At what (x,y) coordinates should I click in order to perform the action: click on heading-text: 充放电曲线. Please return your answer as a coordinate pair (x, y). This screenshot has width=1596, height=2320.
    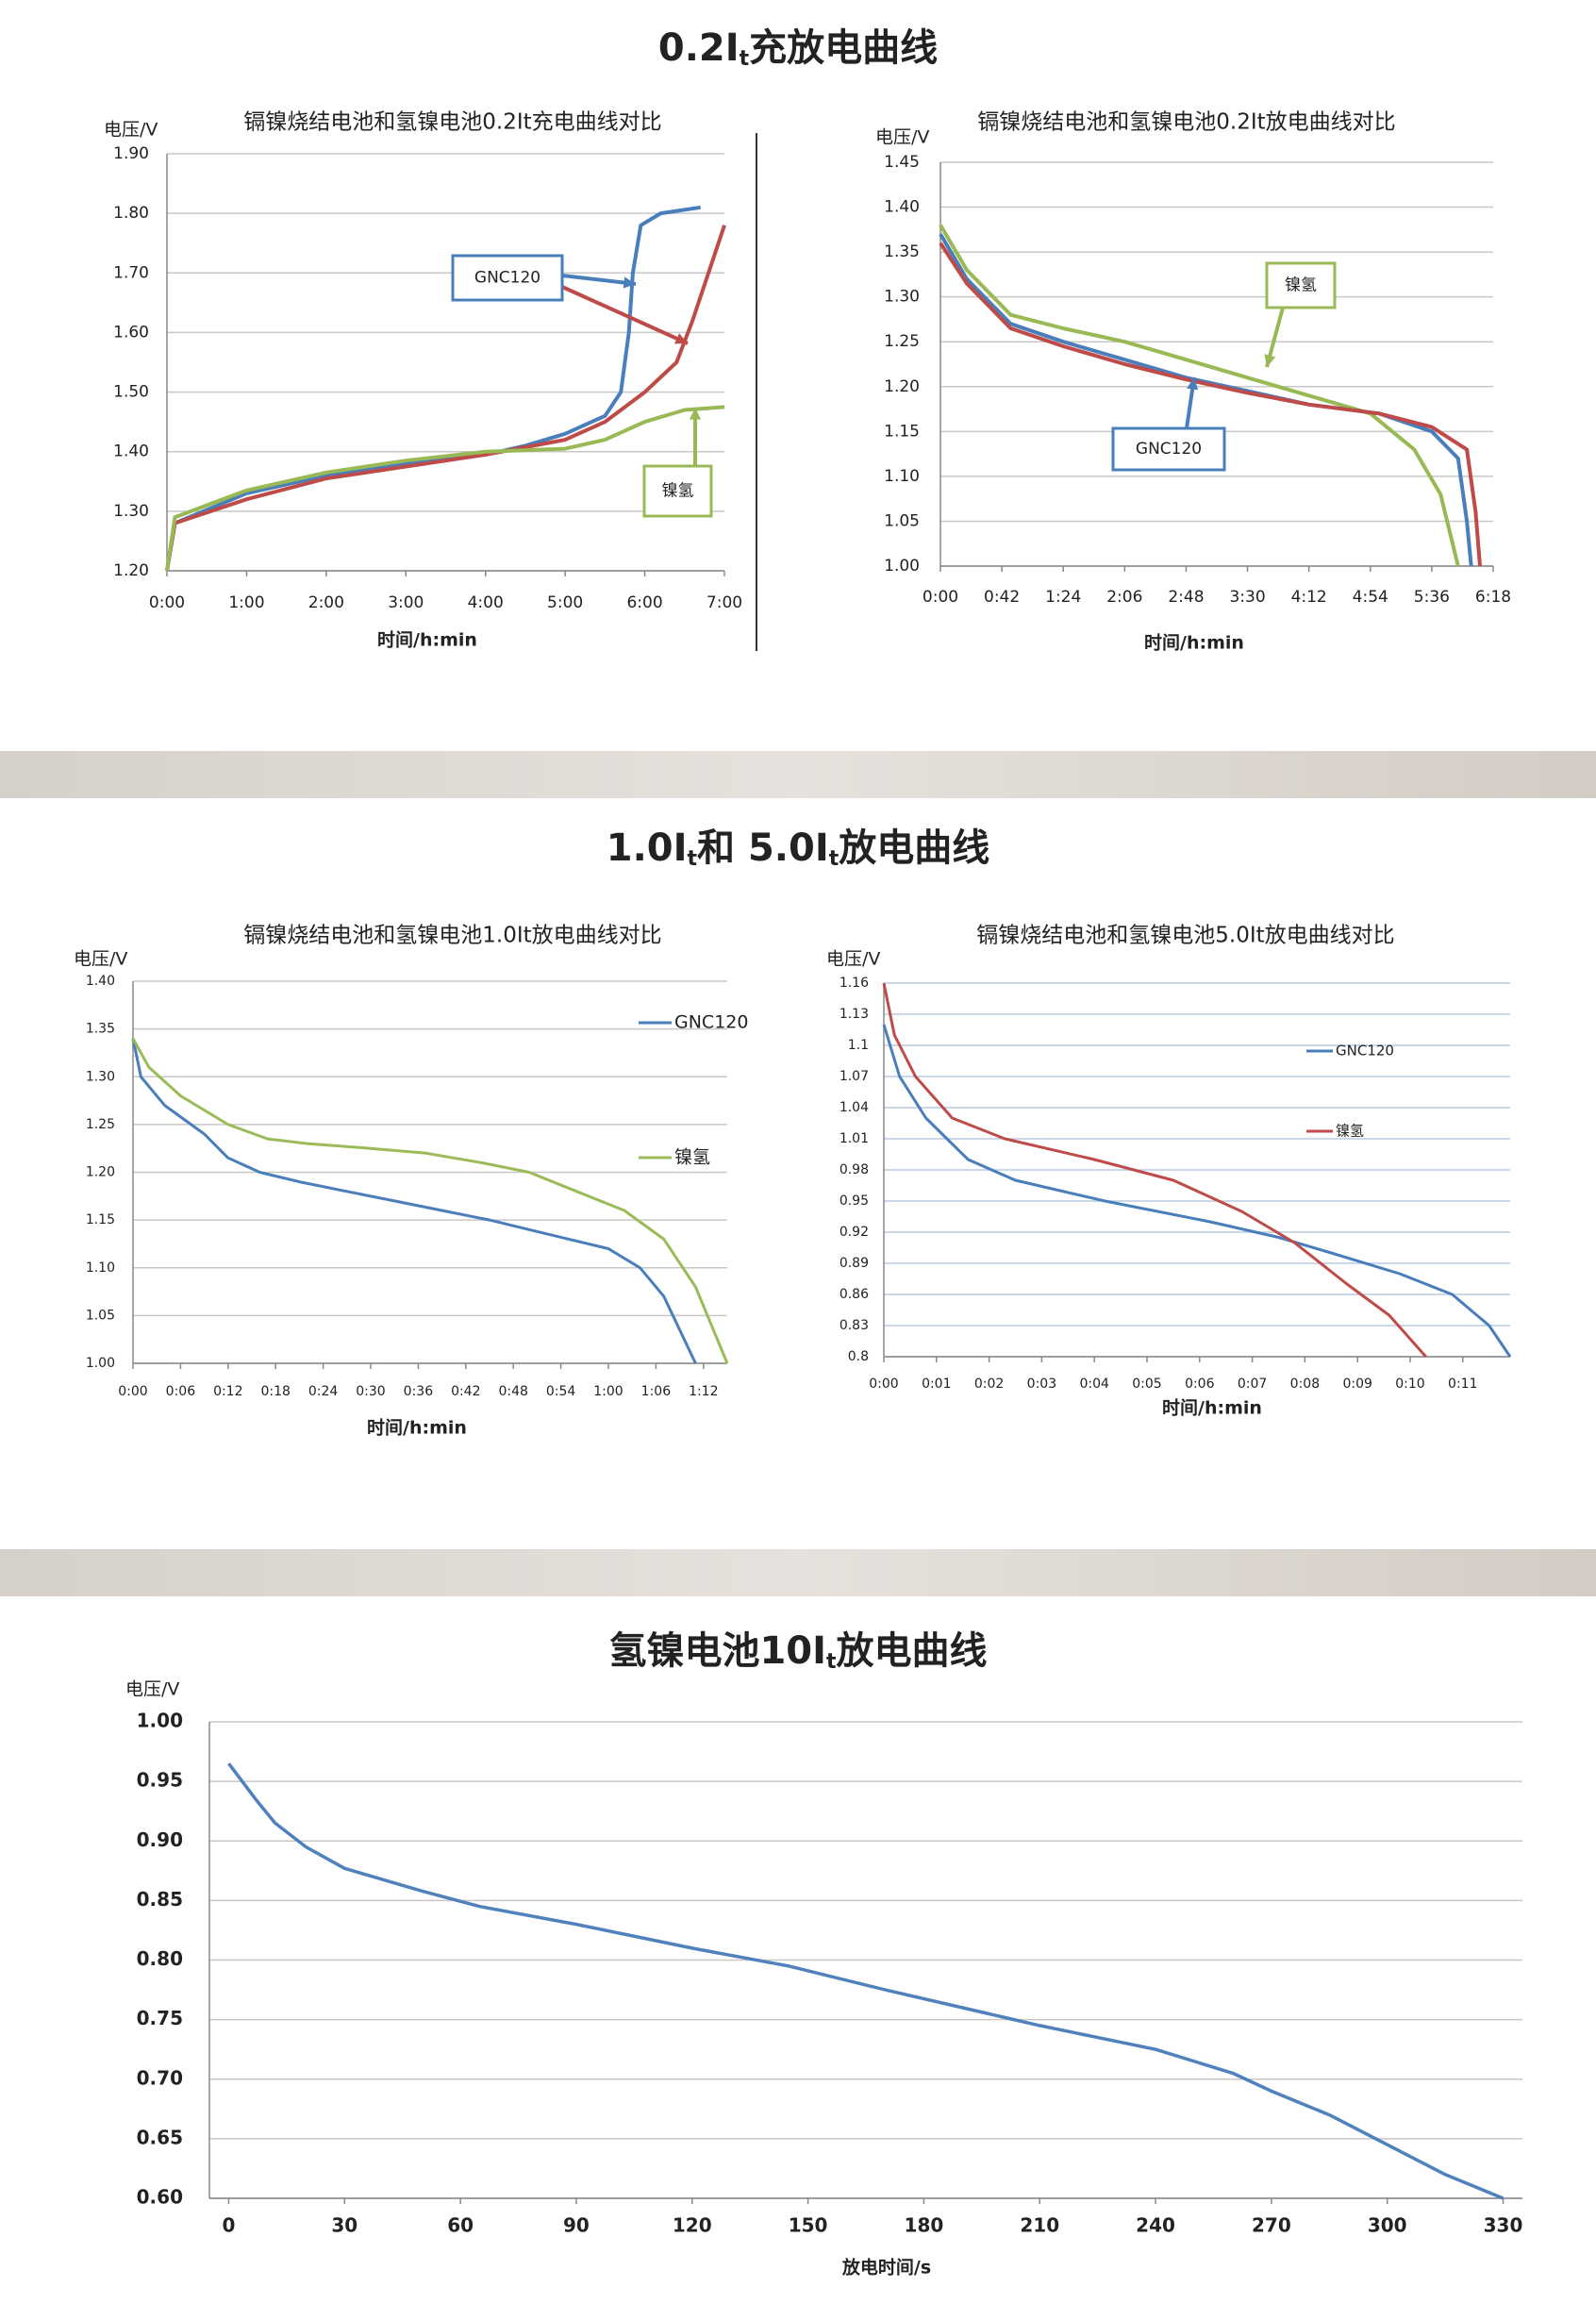
    Looking at the image, I should click on (843, 48).